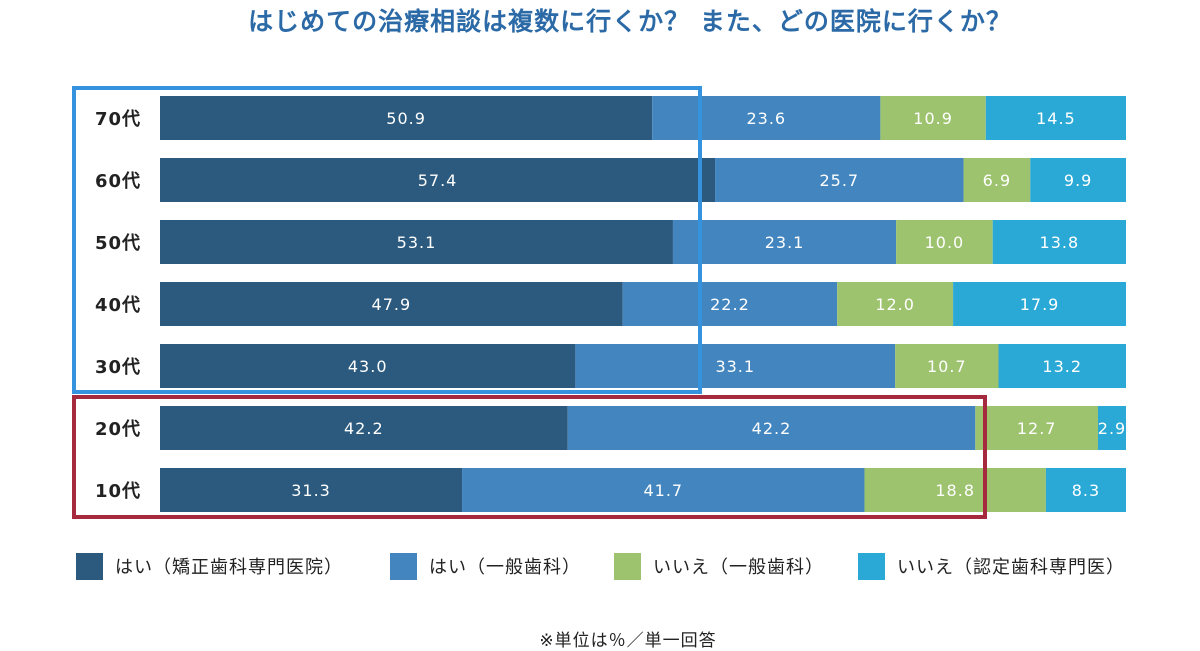  I want to click on data-label: 41.7, so click(663, 490).